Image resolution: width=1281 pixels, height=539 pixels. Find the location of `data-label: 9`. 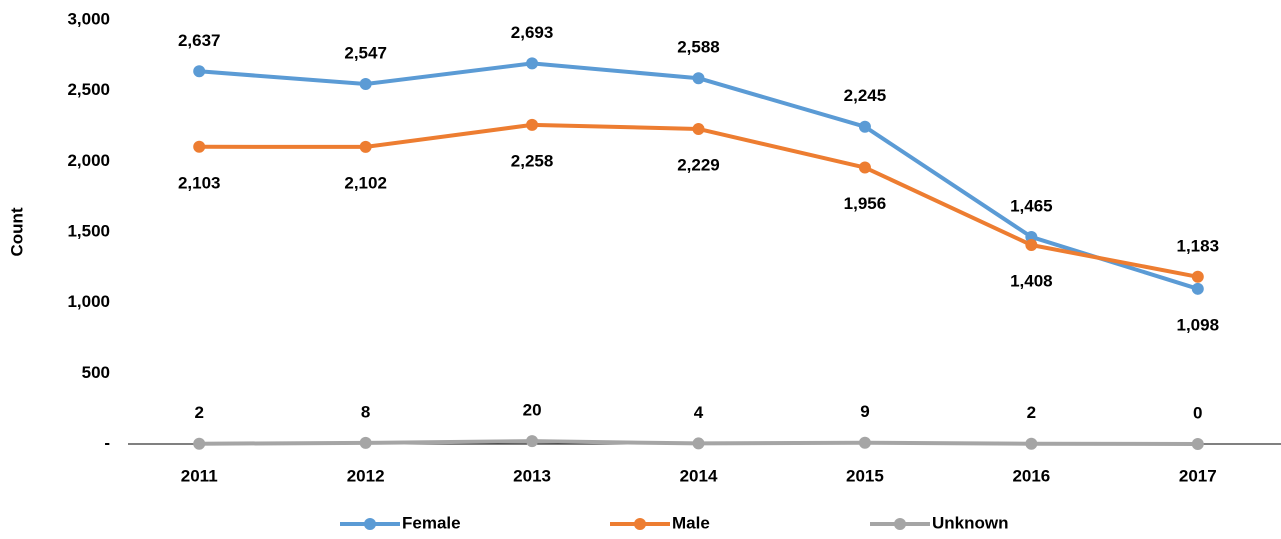

data-label: 9 is located at coordinates (864, 411).